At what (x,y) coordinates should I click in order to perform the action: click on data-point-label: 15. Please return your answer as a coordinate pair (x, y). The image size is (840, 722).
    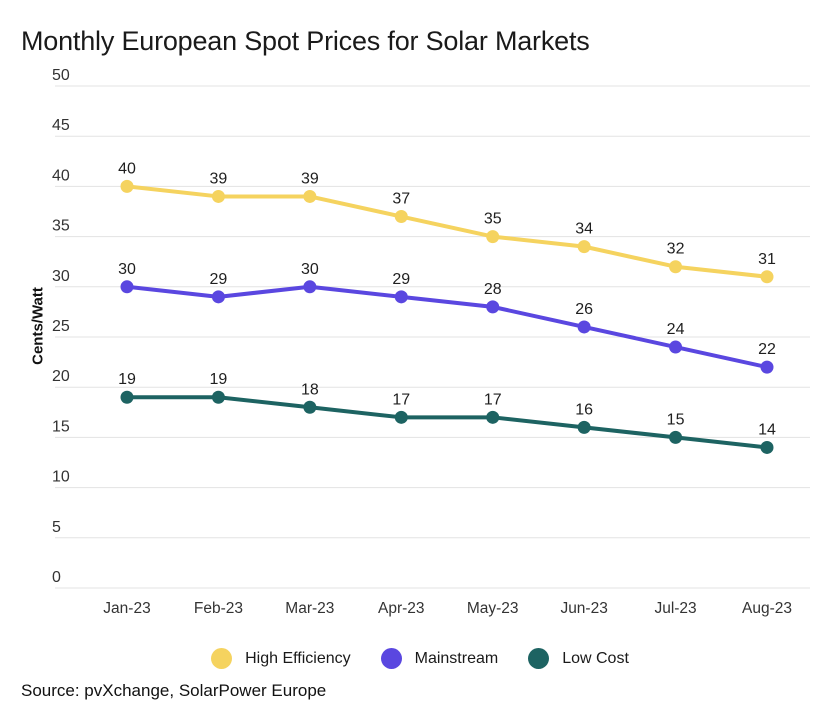
    Looking at the image, I should click on (676, 419).